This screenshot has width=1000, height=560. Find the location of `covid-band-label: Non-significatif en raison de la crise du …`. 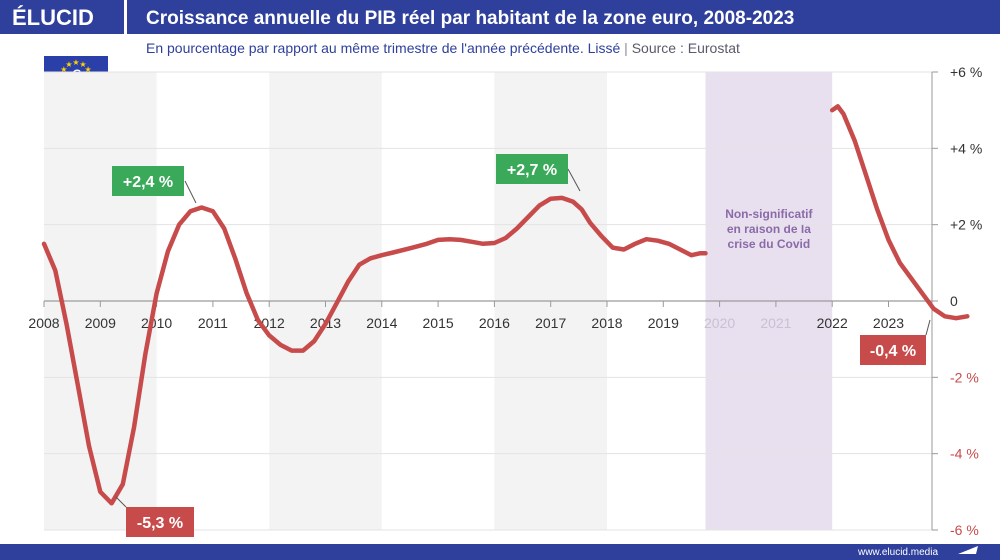

covid-band-label: Non-significatif en raison de la crise du … is located at coordinates (769, 229).